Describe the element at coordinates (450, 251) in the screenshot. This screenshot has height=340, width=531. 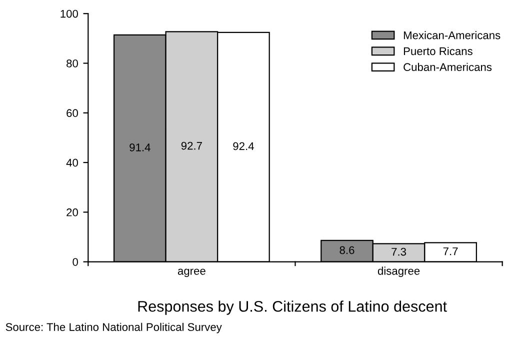
I see `data-label: 7.7` at that location.